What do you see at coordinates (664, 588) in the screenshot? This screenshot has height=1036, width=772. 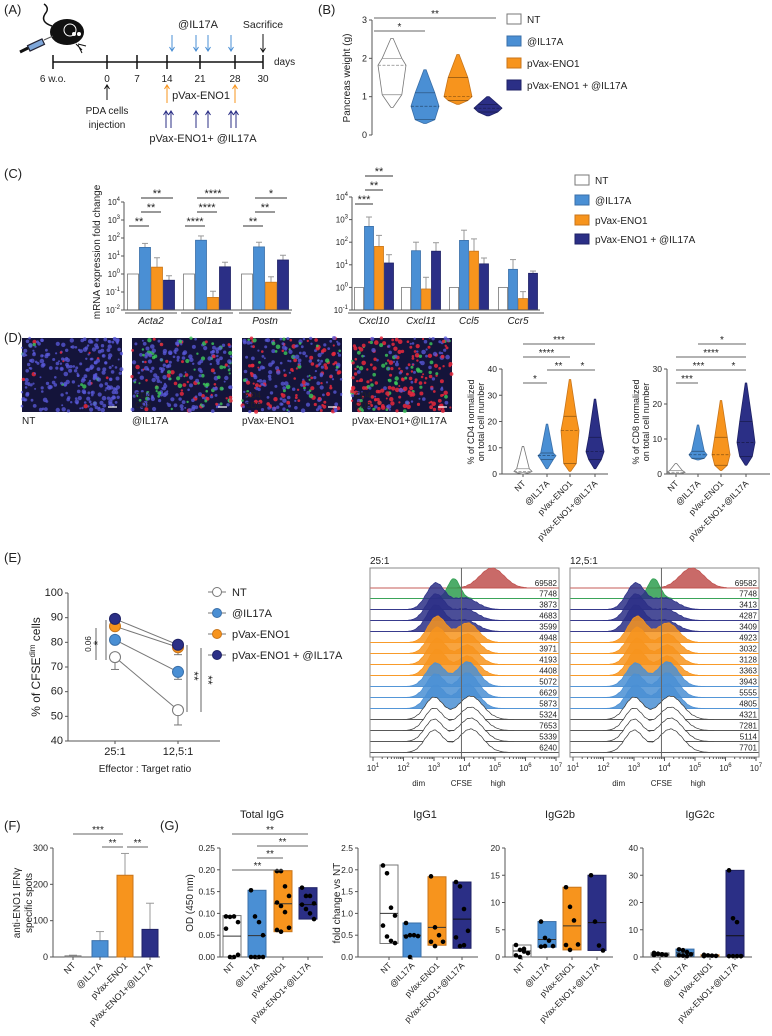 I see `histogram-target` at bounding box center [664, 588].